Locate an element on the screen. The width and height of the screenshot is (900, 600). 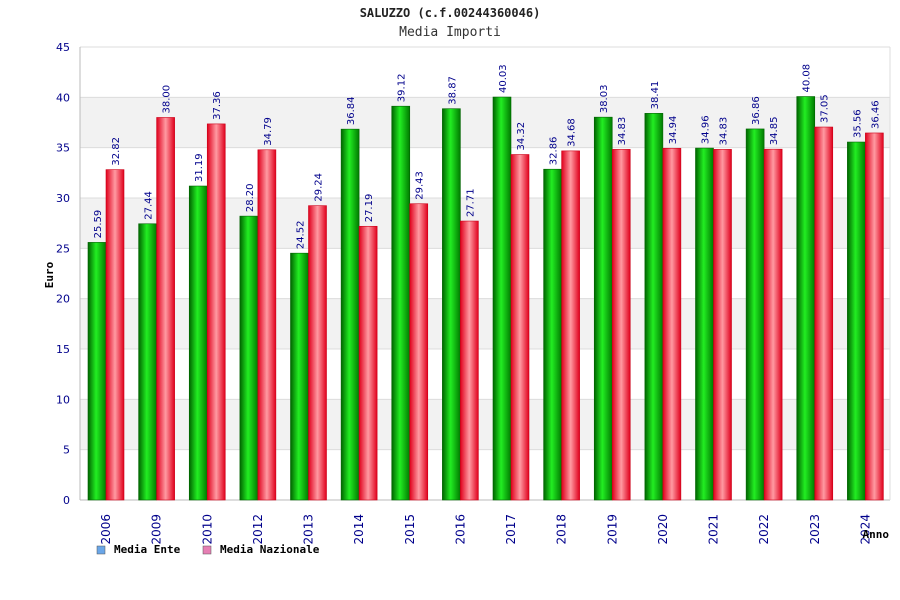
x-tick-label: 2020 is located at coordinates (663, 529).